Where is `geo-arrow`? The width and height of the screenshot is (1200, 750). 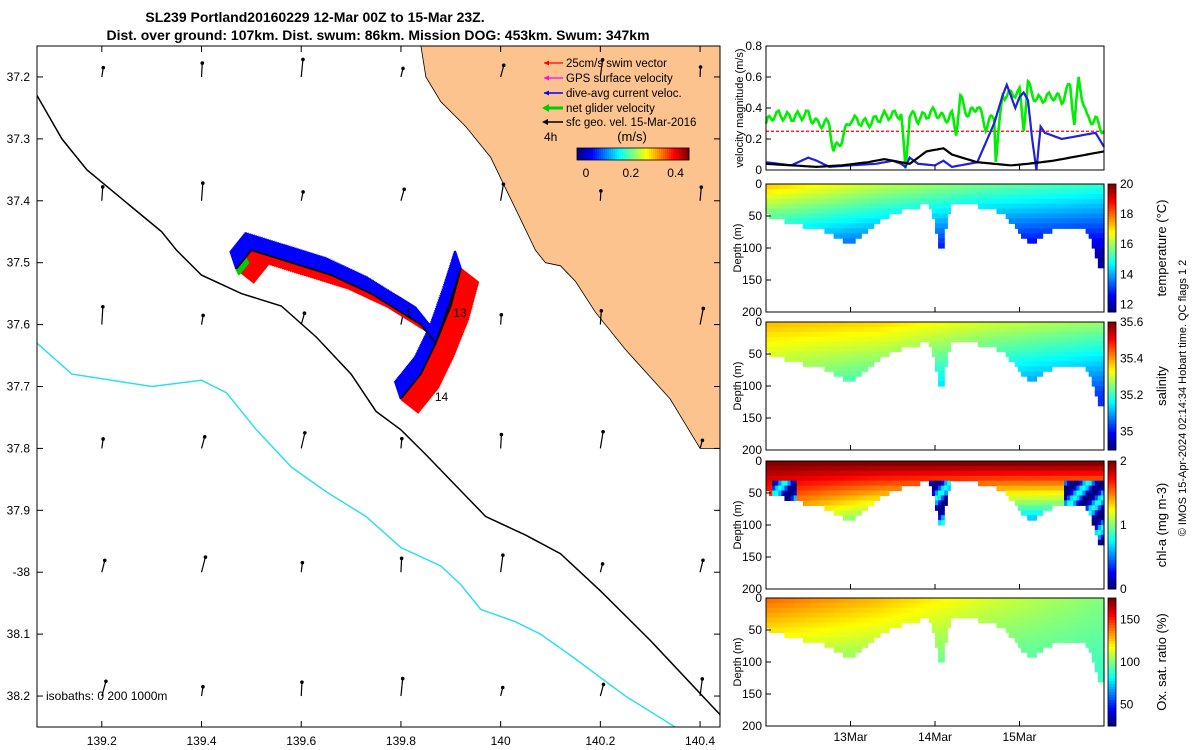 geo-arrow is located at coordinates (303, 440).